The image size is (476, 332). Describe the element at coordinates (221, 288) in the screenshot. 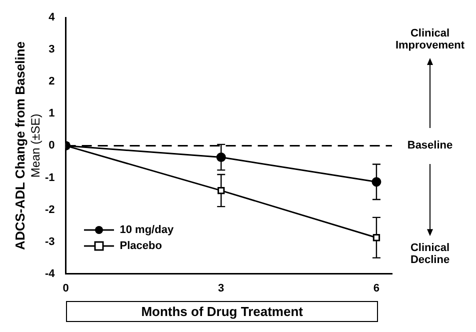

I see `x-tick-label: 3` at that location.